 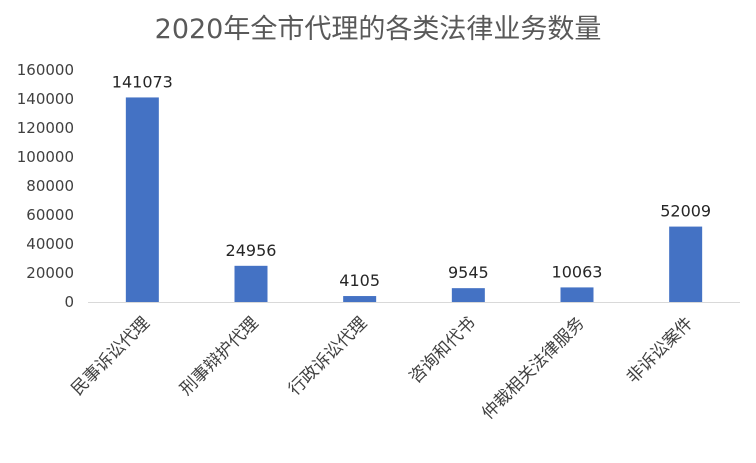 What do you see at coordinates (45, 157) in the screenshot?
I see `y-tick-label: 100000` at bounding box center [45, 157].